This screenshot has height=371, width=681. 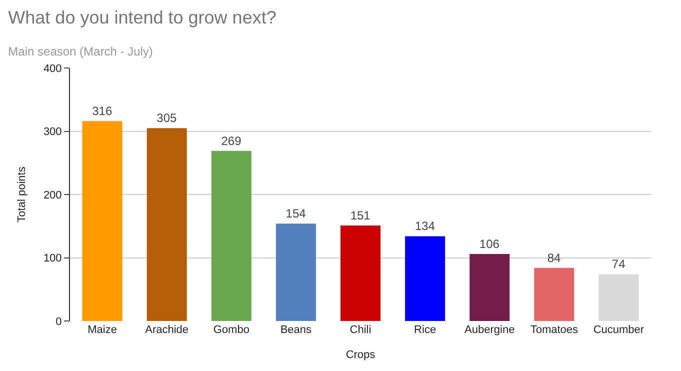 I want to click on x-tick-label: Arachide, so click(x=167, y=330).